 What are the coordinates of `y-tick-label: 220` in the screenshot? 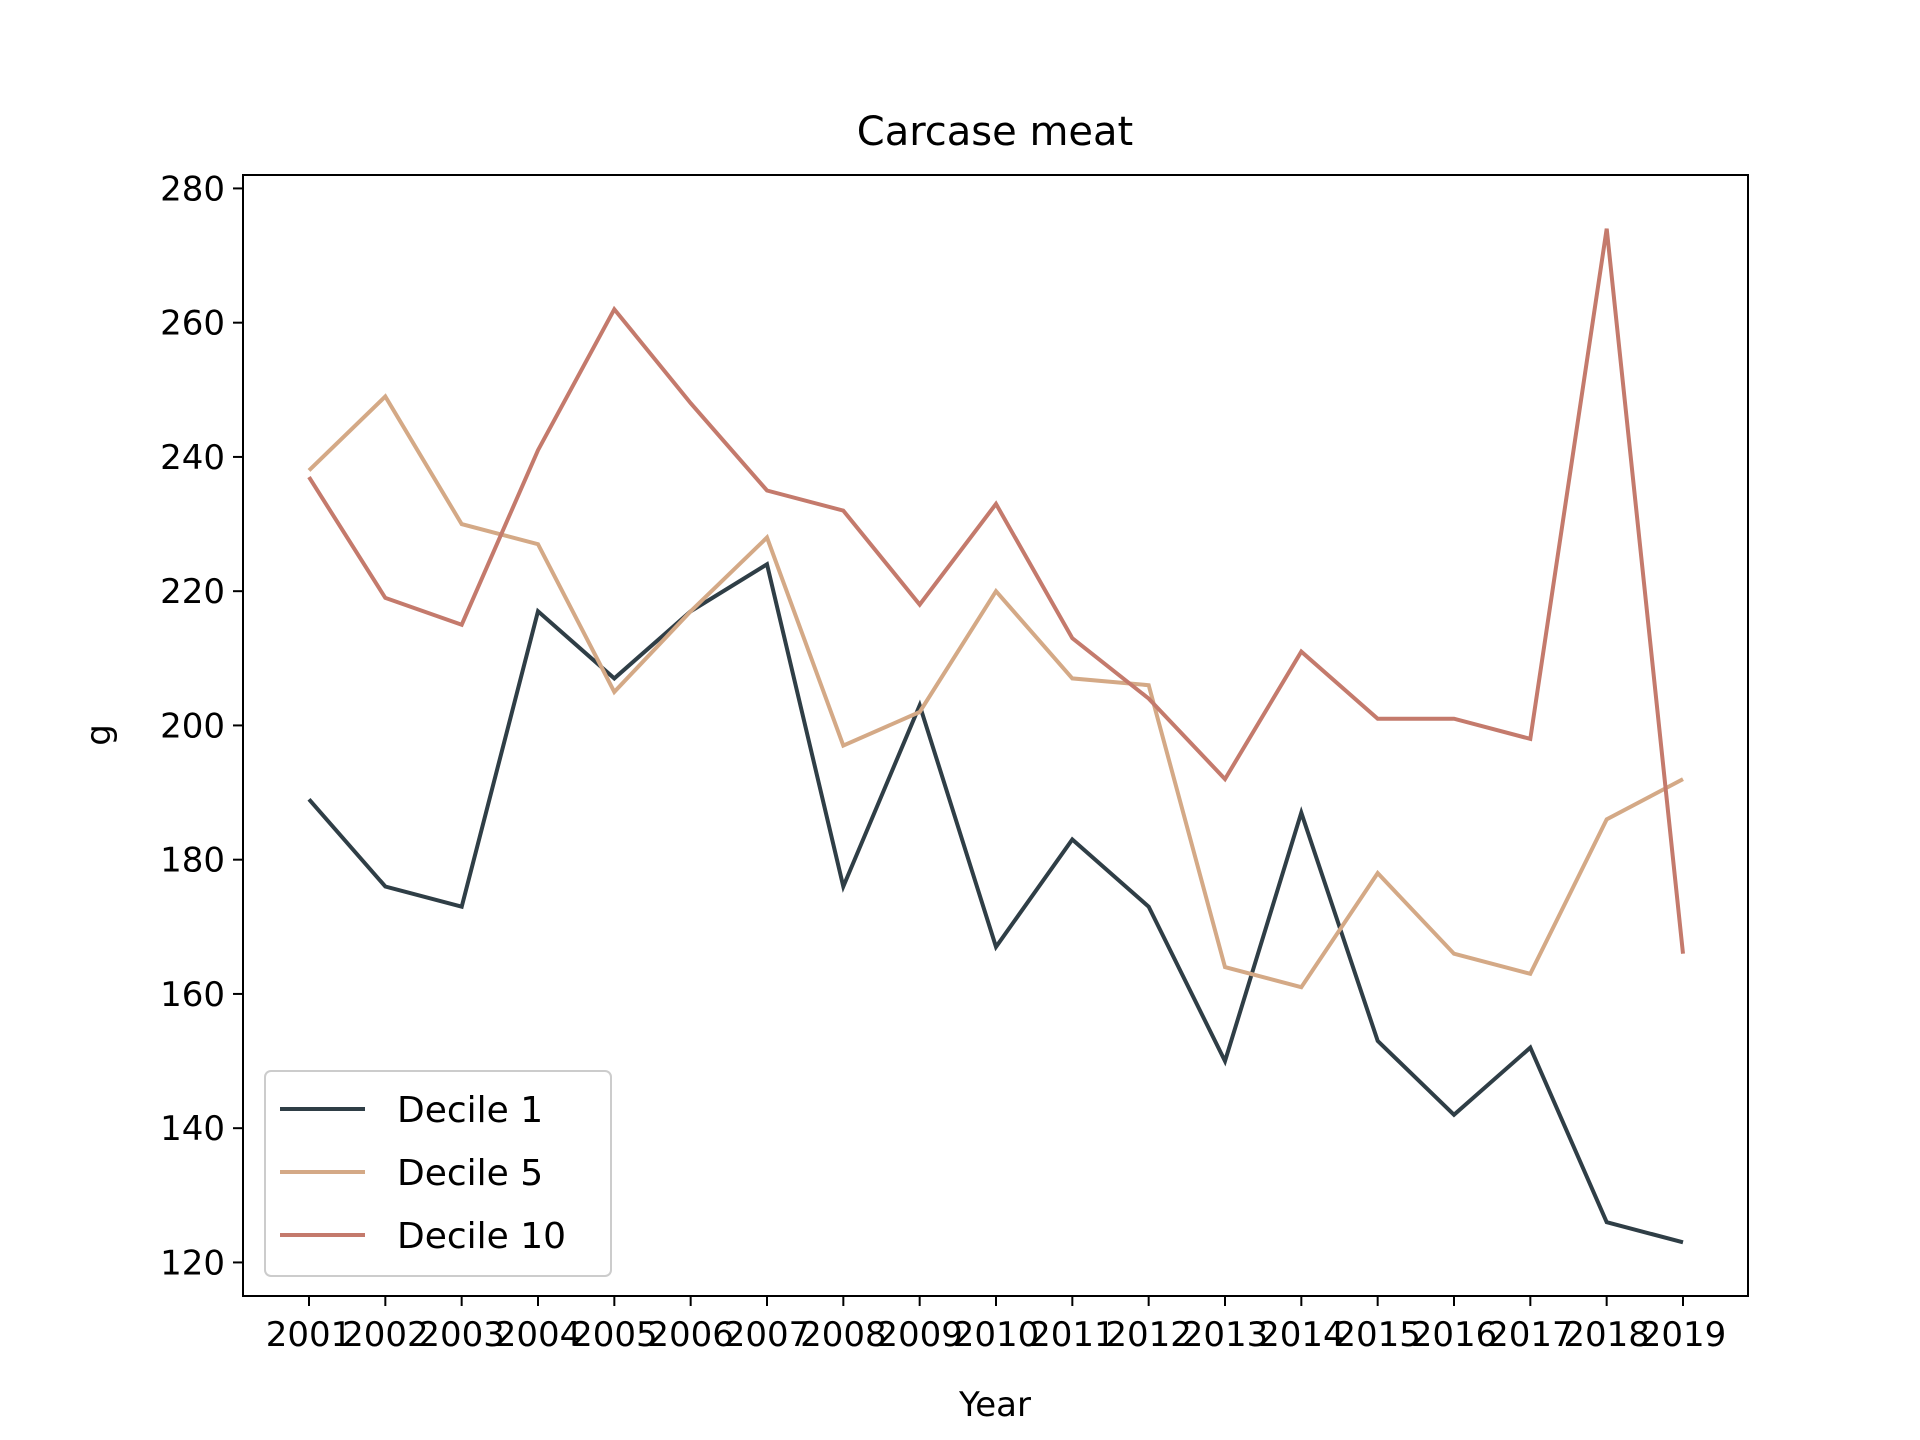 It's located at (192, 592).